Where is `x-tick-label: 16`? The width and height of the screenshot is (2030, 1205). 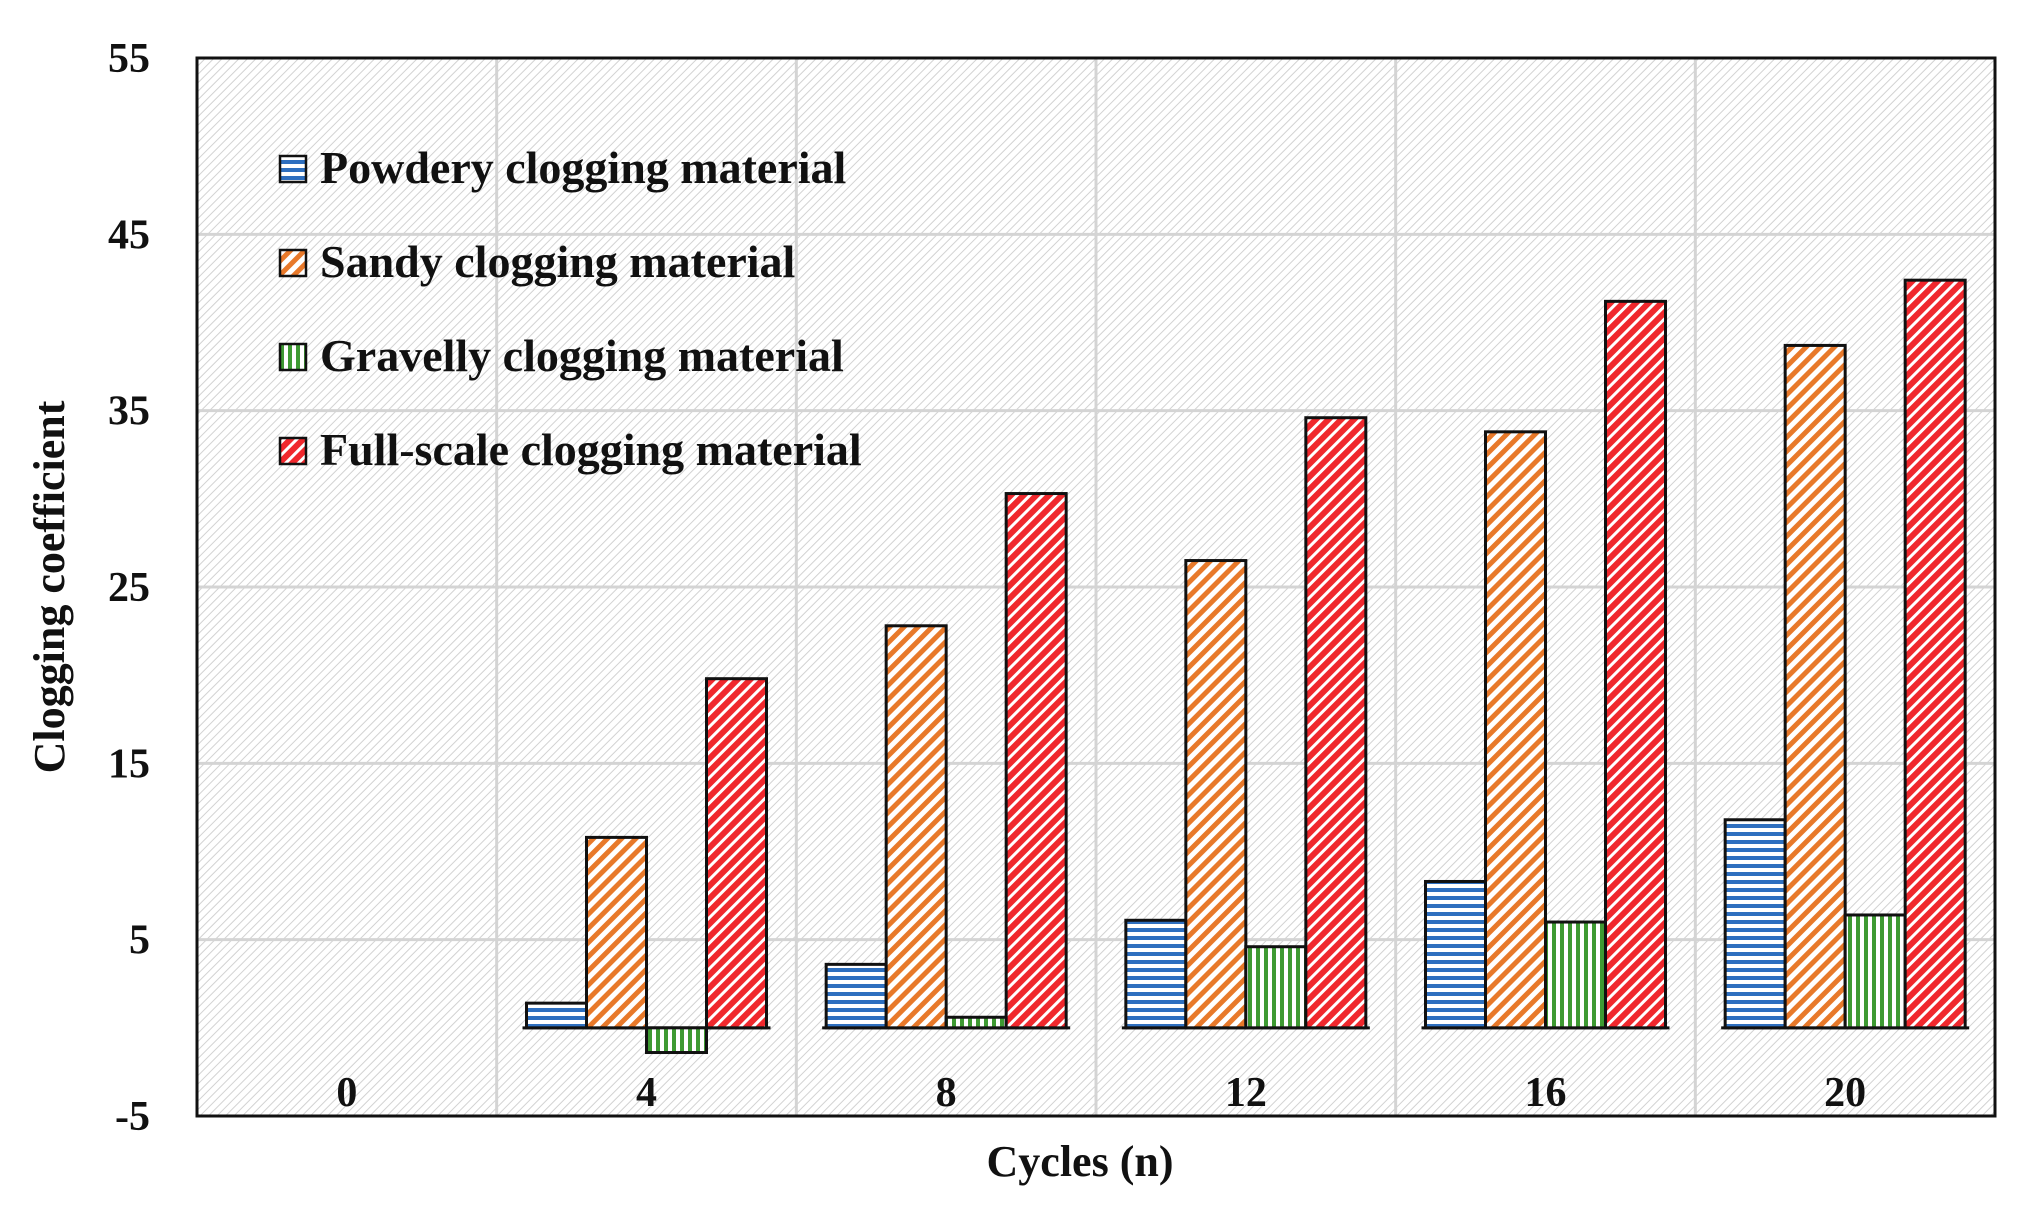 x-tick-label: 16 is located at coordinates (1546, 1093).